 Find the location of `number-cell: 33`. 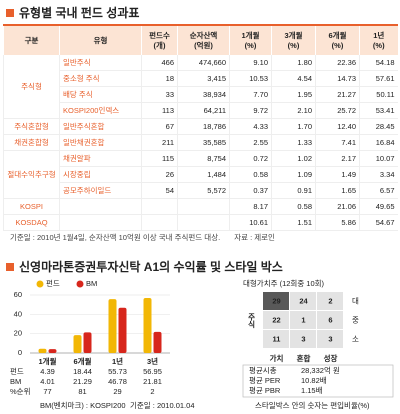

number-cell: 33 is located at coordinates (159, 94).